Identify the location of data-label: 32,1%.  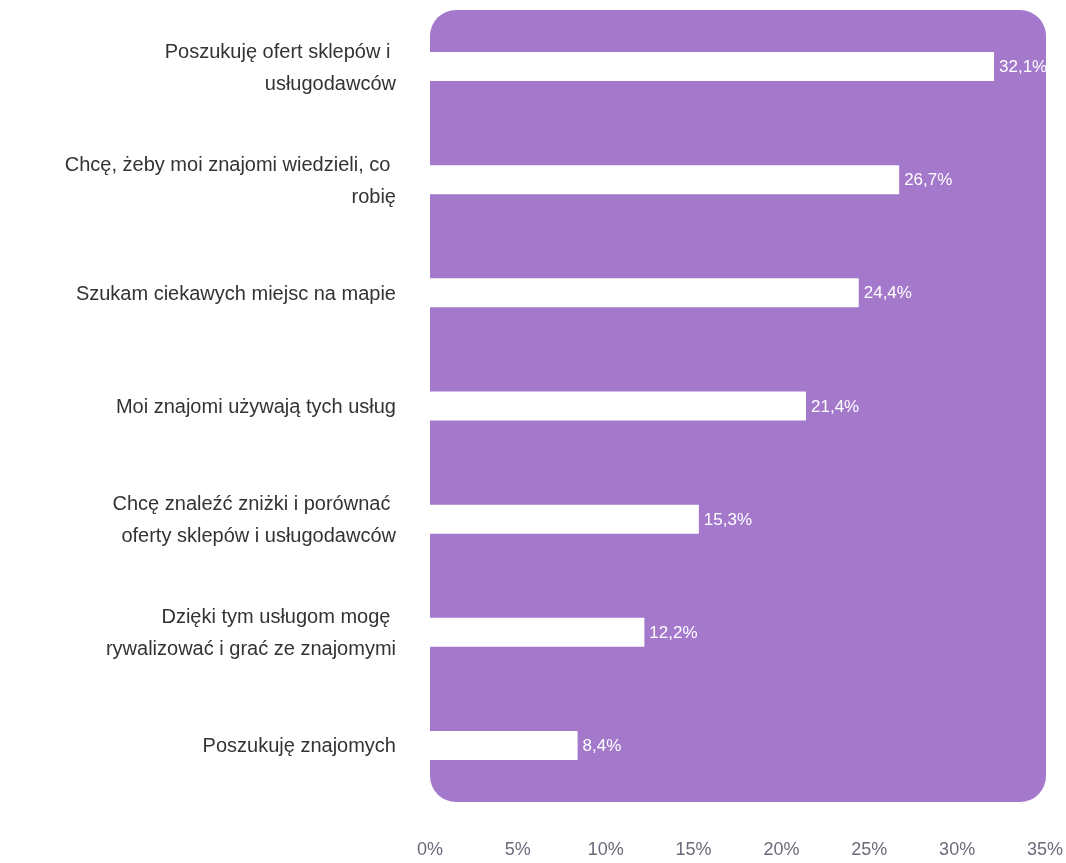
(1023, 67).